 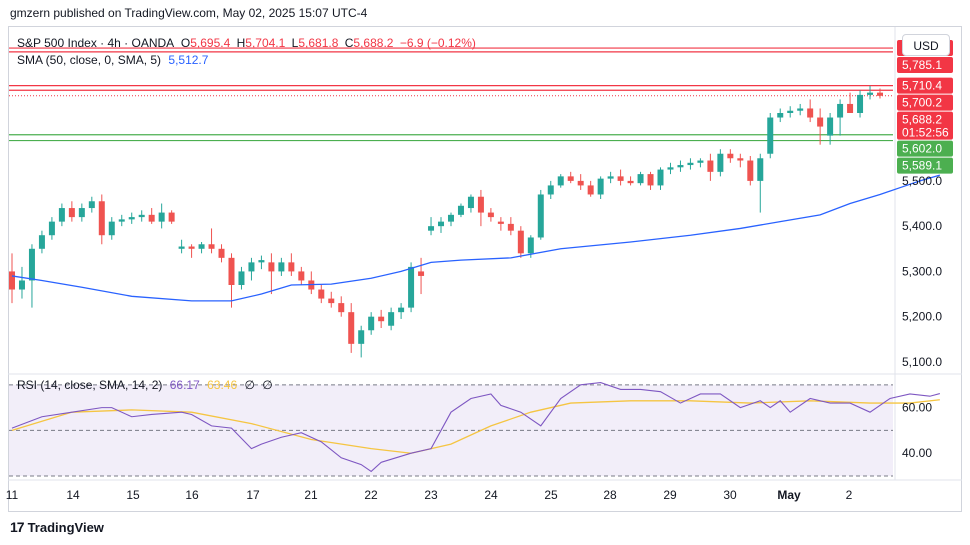 What do you see at coordinates (318, 43) in the screenshot?
I see `low-value: 5,681.8` at bounding box center [318, 43].